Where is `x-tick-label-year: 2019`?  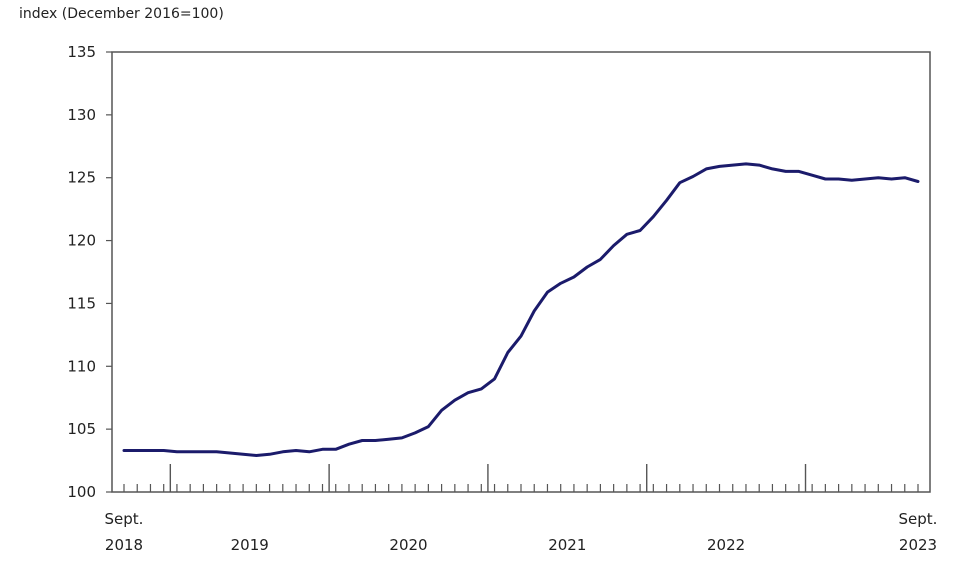 x-tick-label-year: 2019 is located at coordinates (250, 545).